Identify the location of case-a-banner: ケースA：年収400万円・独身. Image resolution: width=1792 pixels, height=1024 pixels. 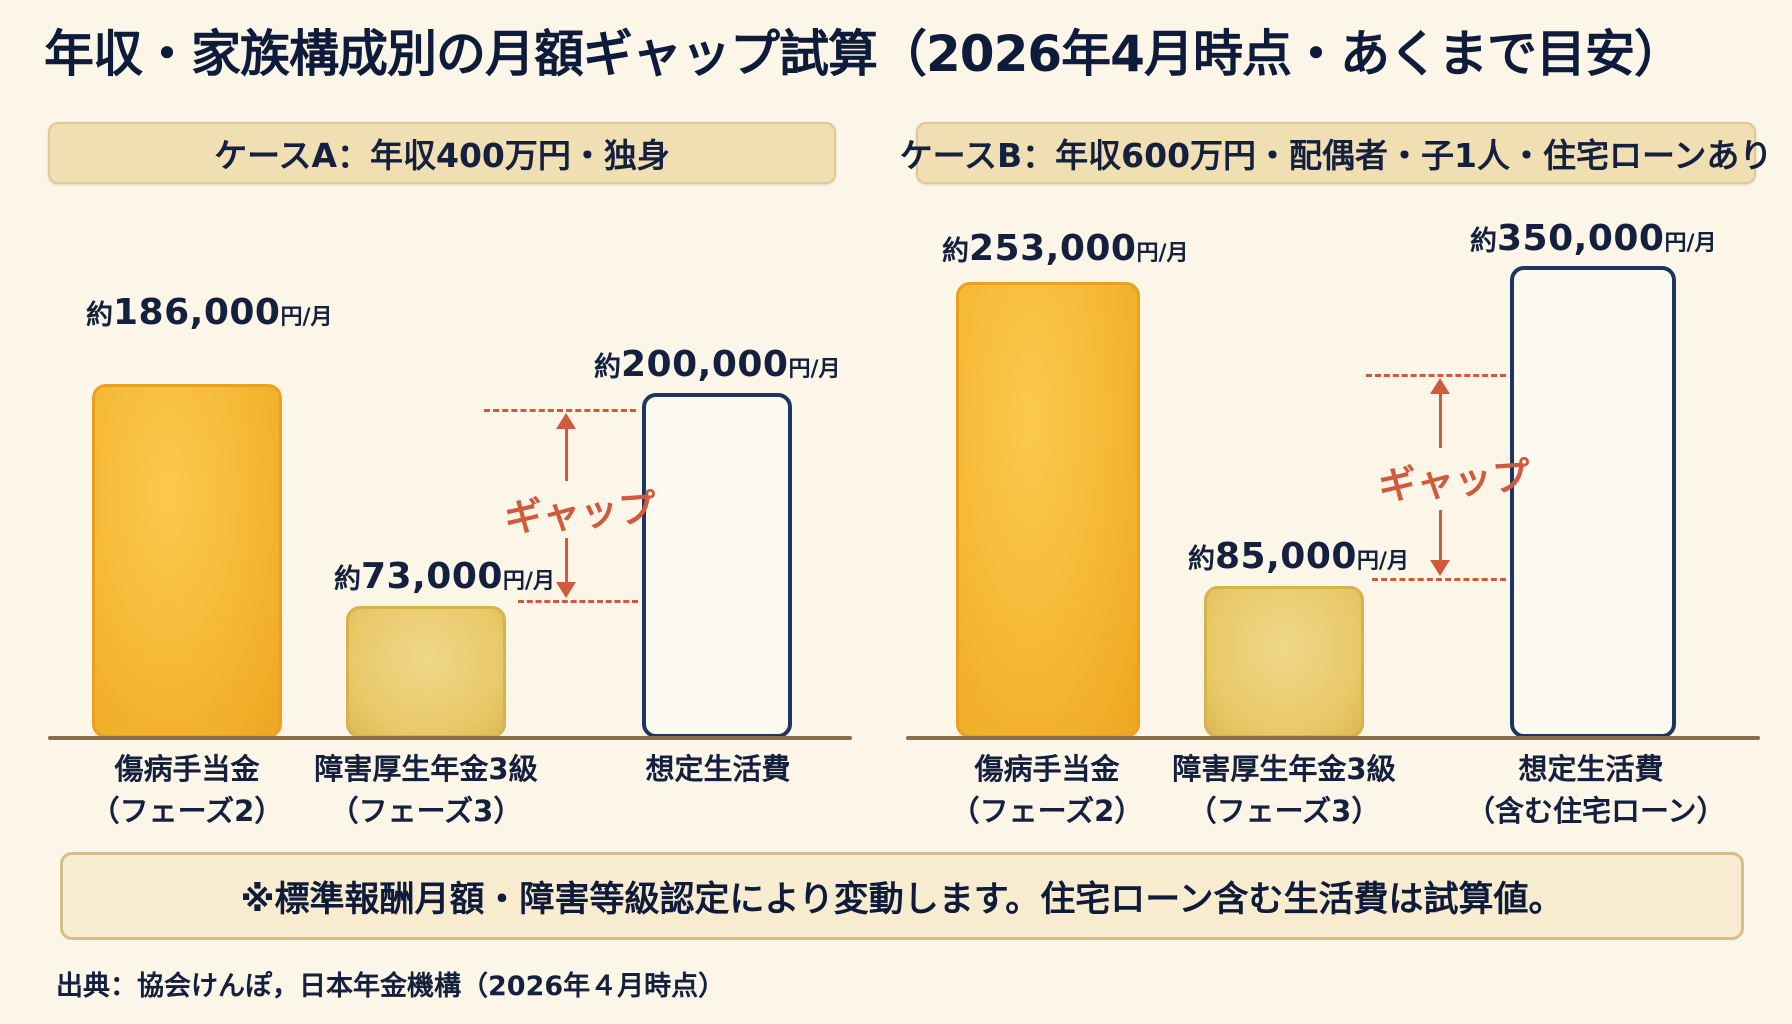
(442, 153).